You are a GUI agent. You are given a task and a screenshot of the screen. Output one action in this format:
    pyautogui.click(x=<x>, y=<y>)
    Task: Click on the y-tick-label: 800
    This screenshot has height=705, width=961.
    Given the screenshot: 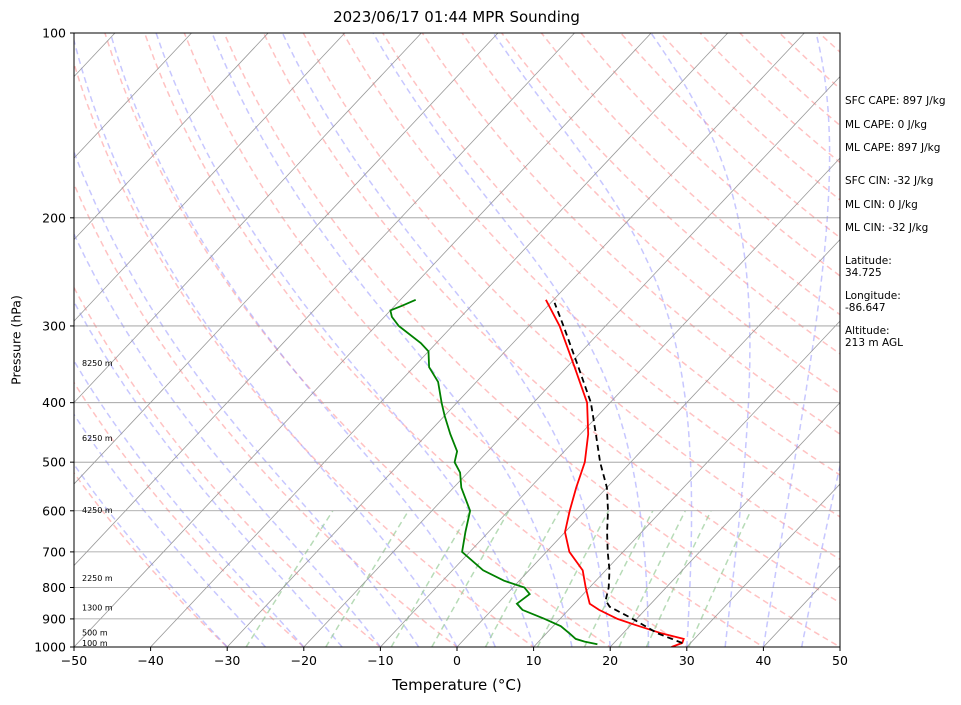 What is the action you would take?
    pyautogui.click(x=54, y=587)
    